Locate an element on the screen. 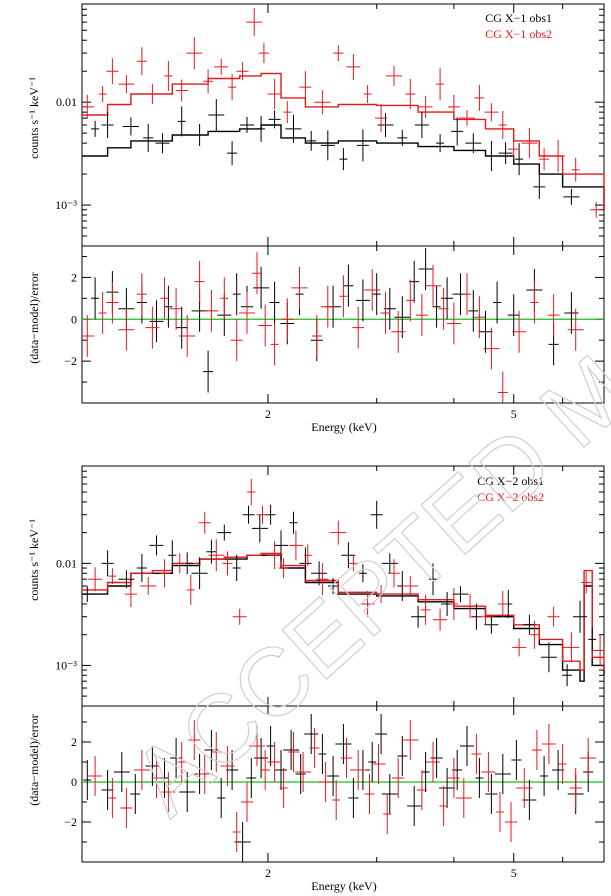  x-tick-label: 2 is located at coordinates (268, 414).